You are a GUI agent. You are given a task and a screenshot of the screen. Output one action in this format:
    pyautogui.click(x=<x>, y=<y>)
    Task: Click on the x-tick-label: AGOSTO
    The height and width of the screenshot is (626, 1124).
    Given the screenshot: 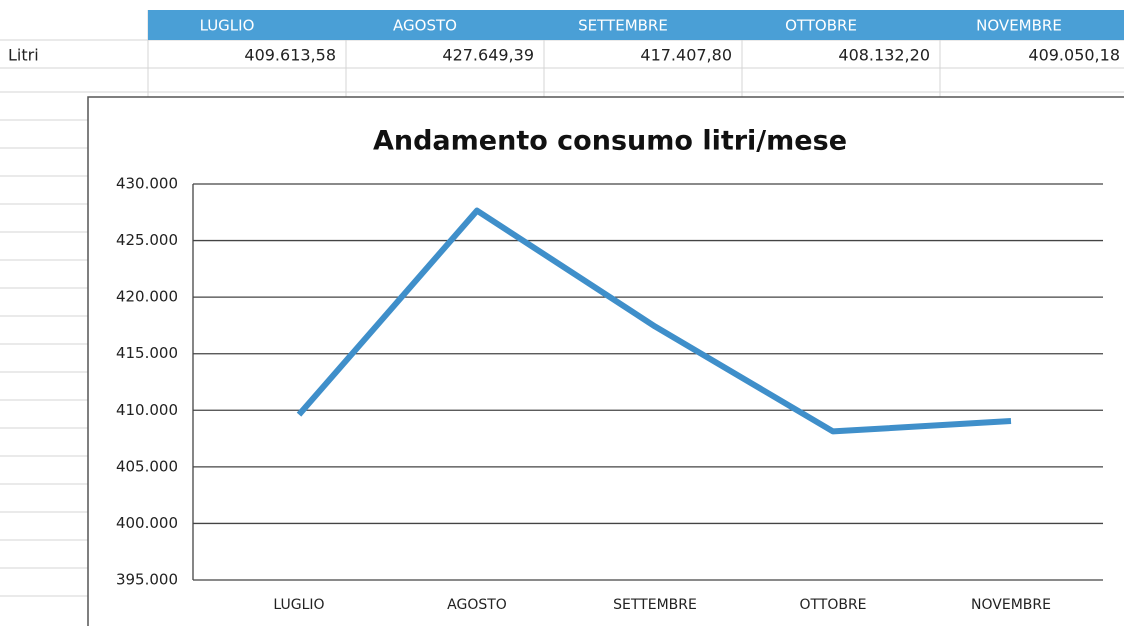 What is the action you would take?
    pyautogui.click(x=477, y=605)
    